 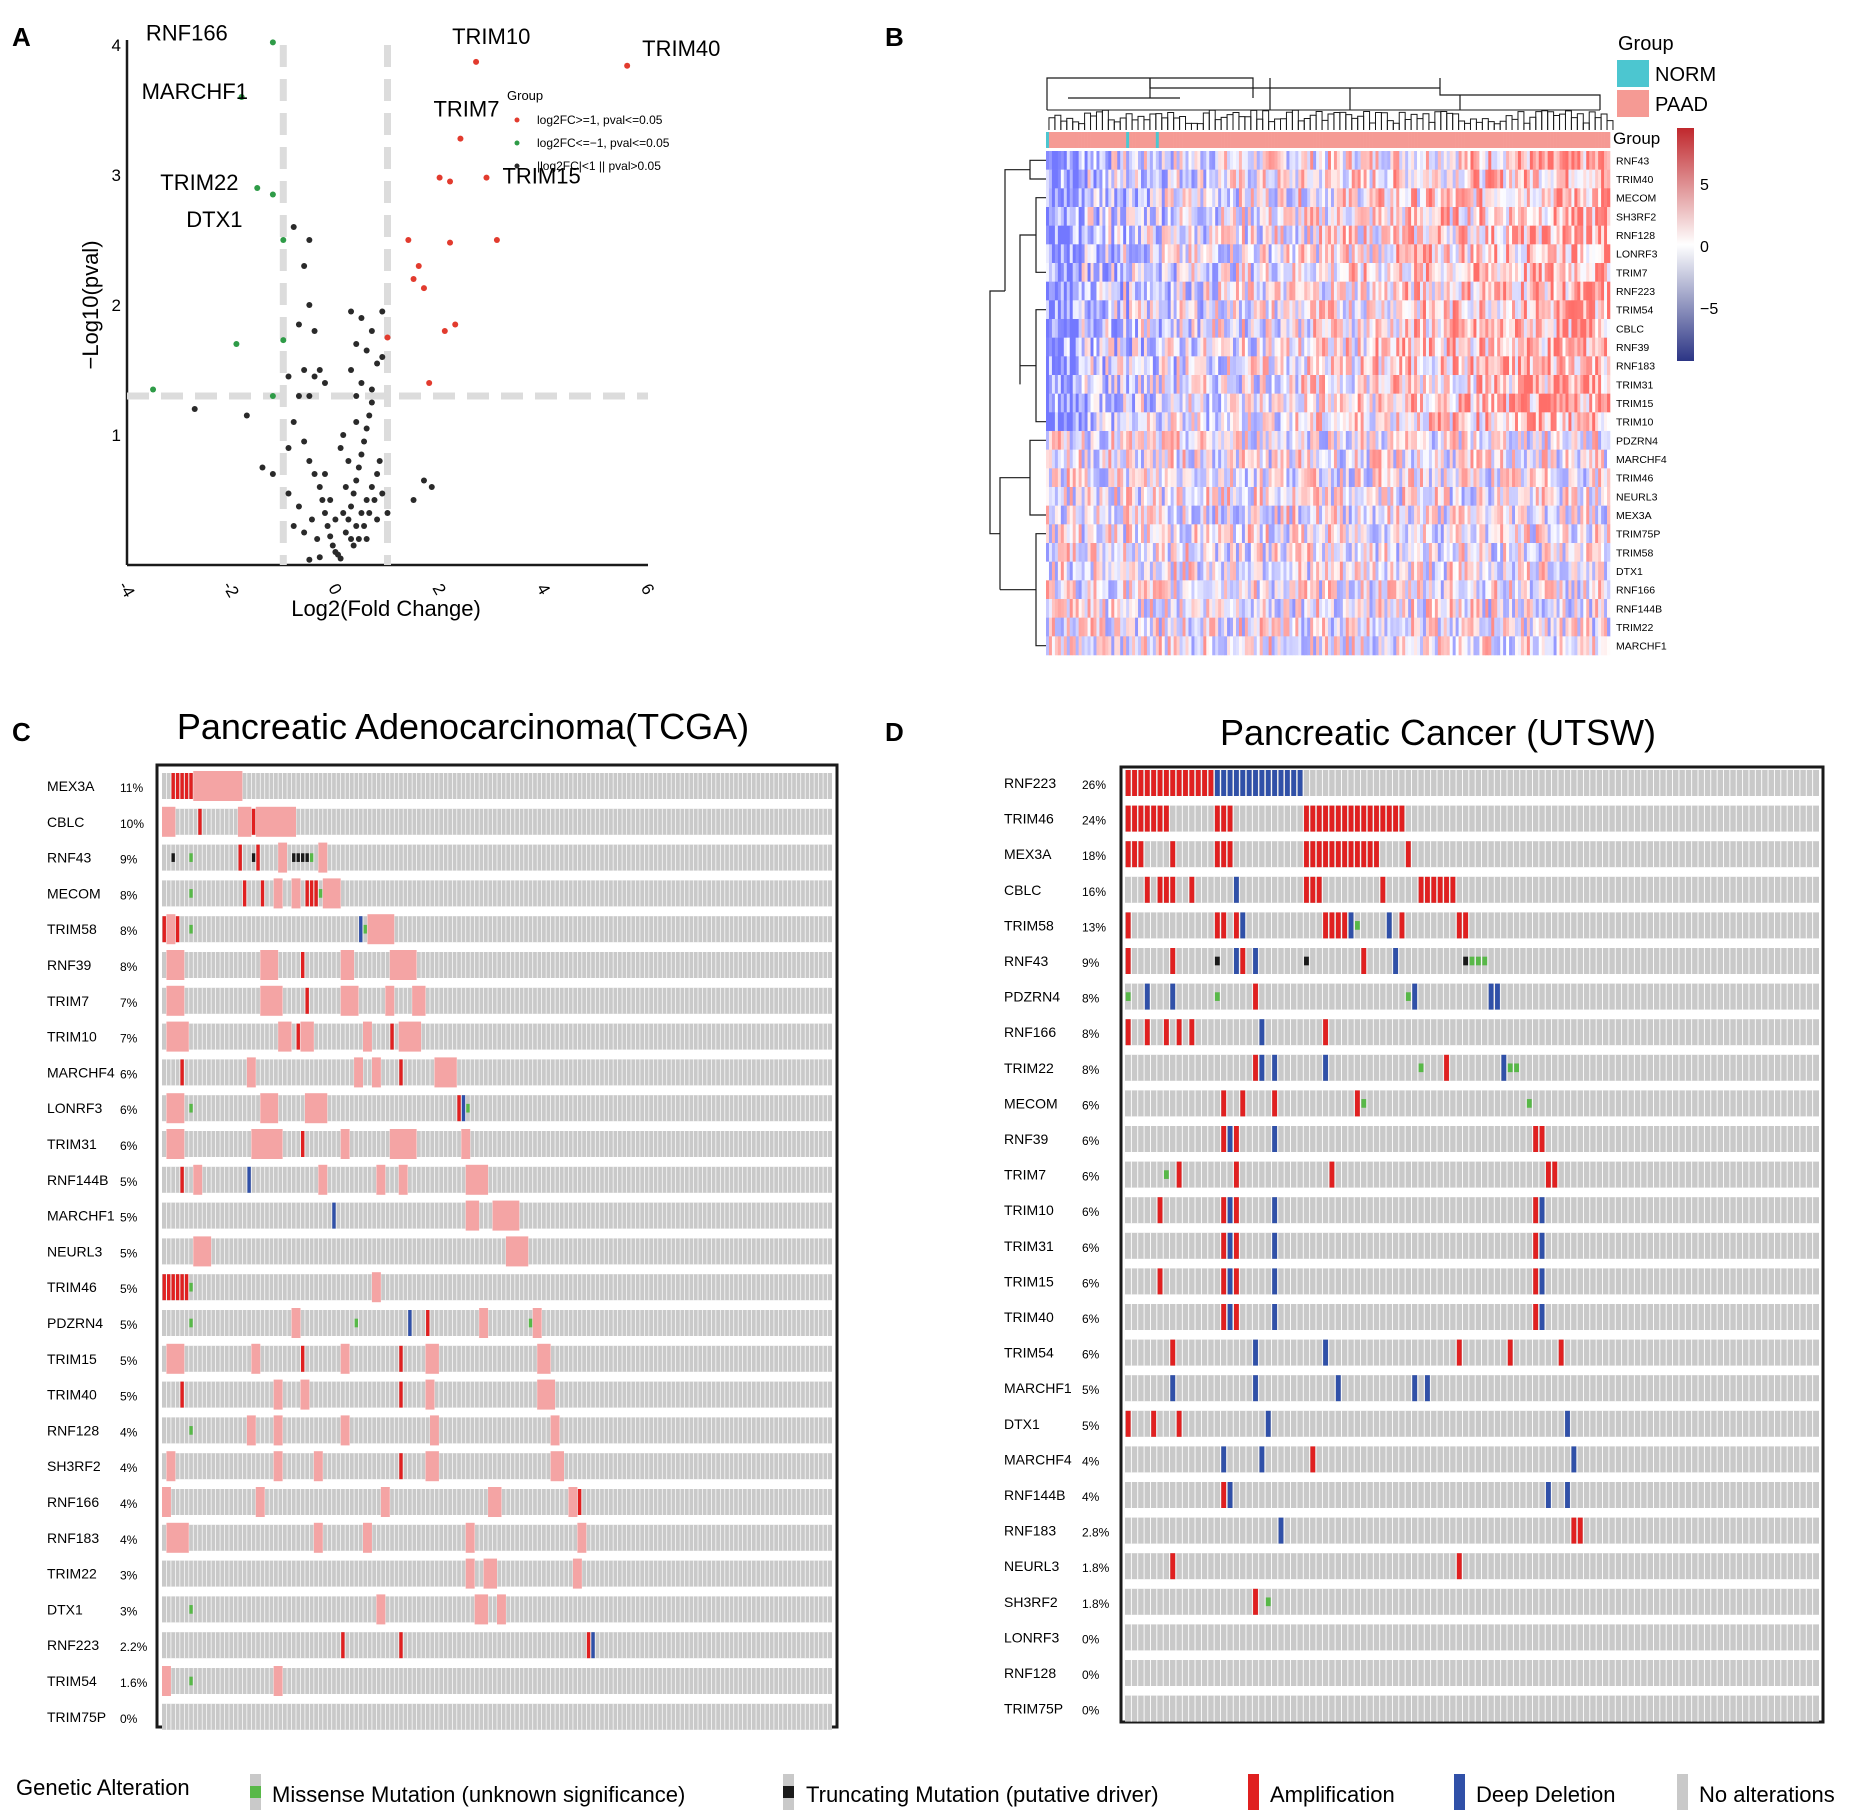 I want to click on volcano-point-ns, so click(x=382, y=493).